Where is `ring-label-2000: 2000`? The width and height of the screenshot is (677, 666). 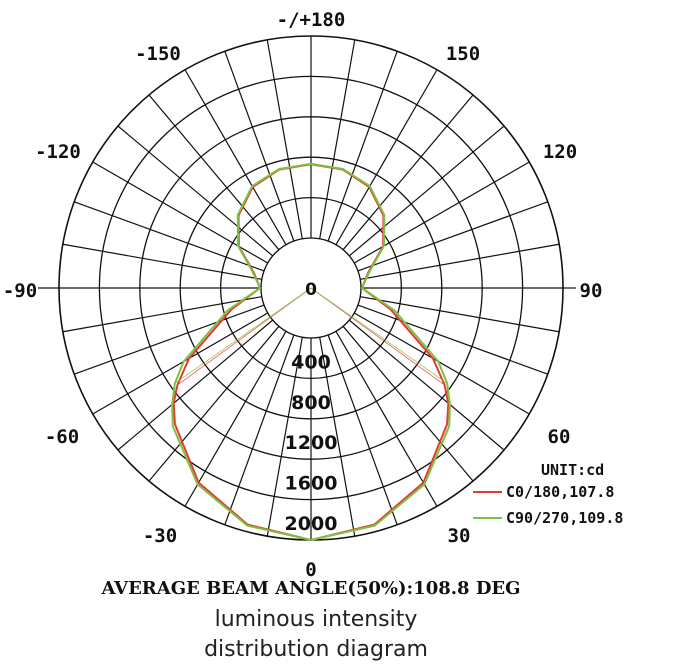 ring-label-2000: 2000 is located at coordinates (311, 524).